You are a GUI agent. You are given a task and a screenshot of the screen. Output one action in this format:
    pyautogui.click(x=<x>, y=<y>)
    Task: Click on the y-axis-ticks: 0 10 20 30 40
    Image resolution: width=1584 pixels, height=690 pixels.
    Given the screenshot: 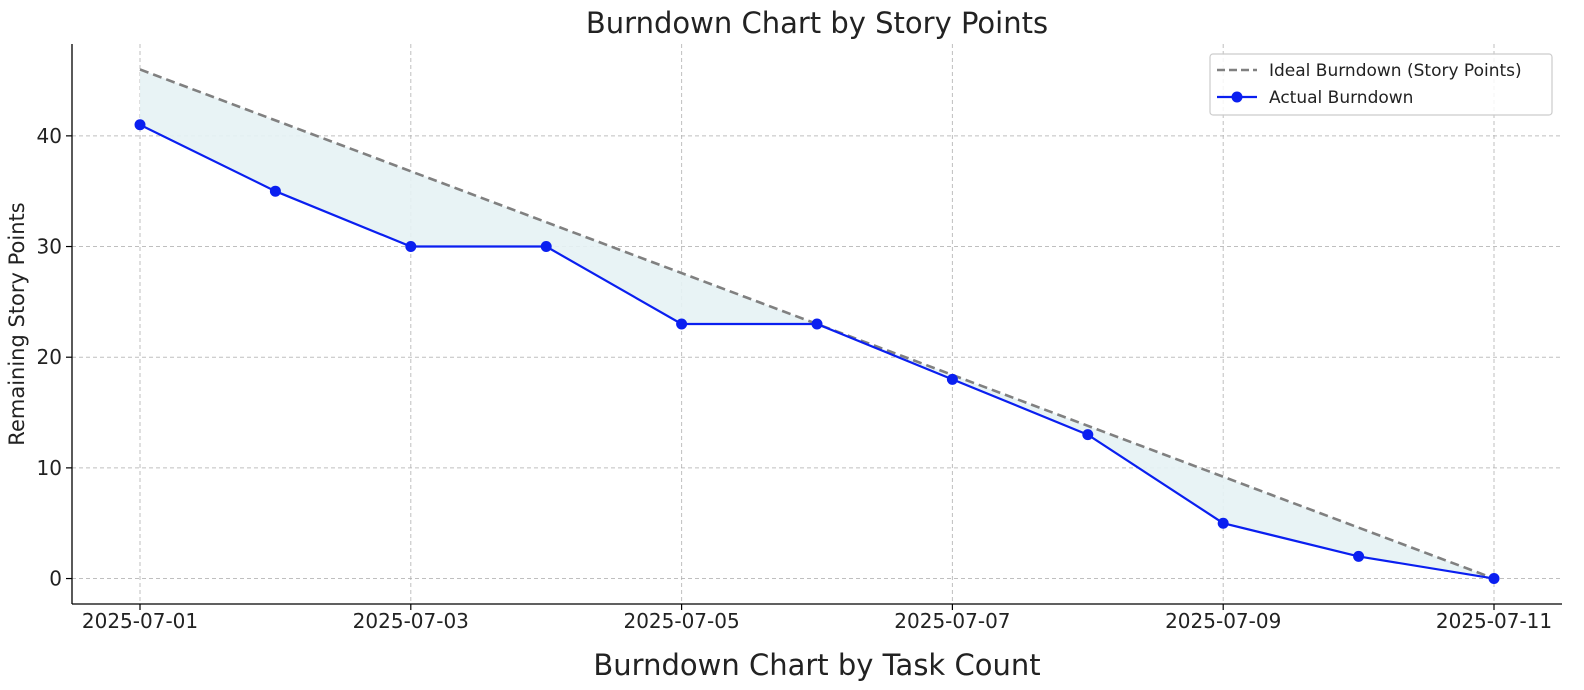 What is the action you would take?
    pyautogui.click(x=54, y=357)
    